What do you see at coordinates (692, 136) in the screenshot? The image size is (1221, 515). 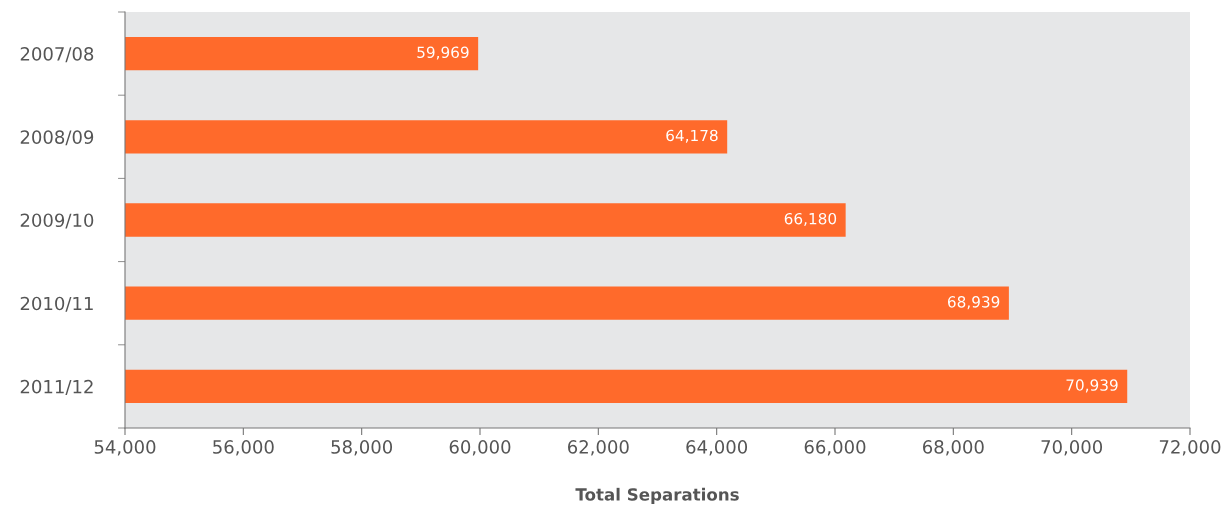 I see `data-label: 64,178` at bounding box center [692, 136].